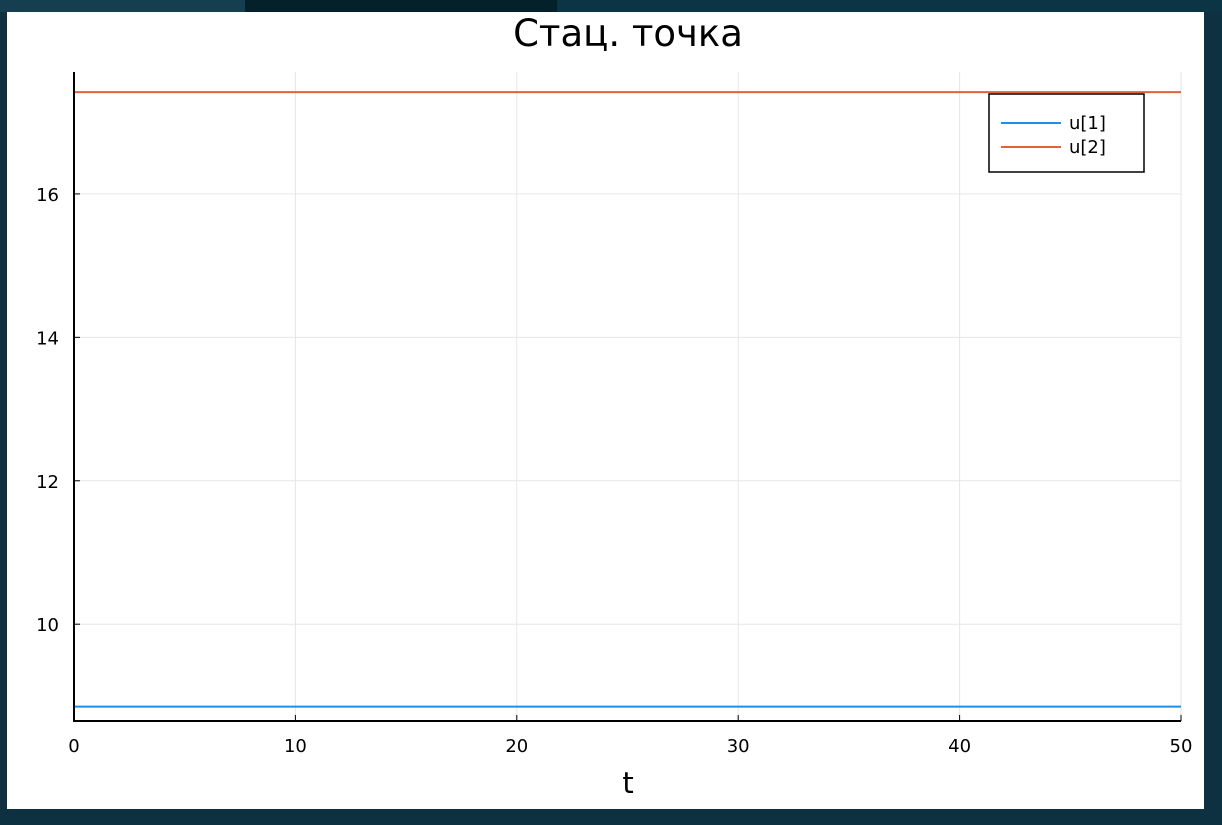  Describe the element at coordinates (401, 6) in the screenshot. I see `window-top-bar-tab` at that location.